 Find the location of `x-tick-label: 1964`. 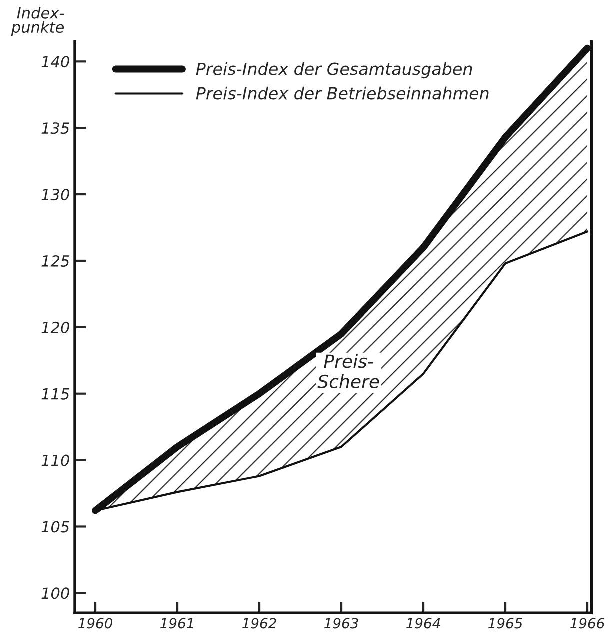

x-tick-label: 1964 is located at coordinates (423, 623).